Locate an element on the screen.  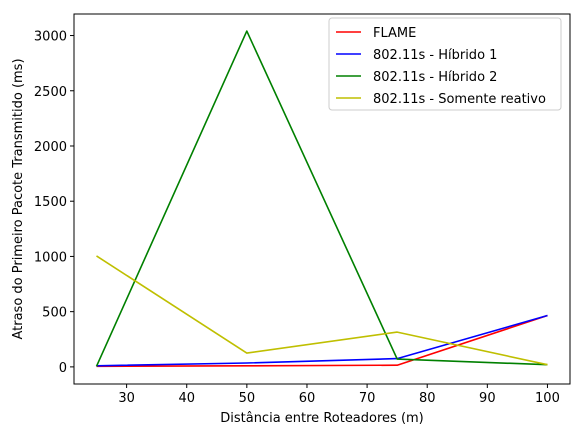
y-tick-label: 1500 is located at coordinates (50, 202).